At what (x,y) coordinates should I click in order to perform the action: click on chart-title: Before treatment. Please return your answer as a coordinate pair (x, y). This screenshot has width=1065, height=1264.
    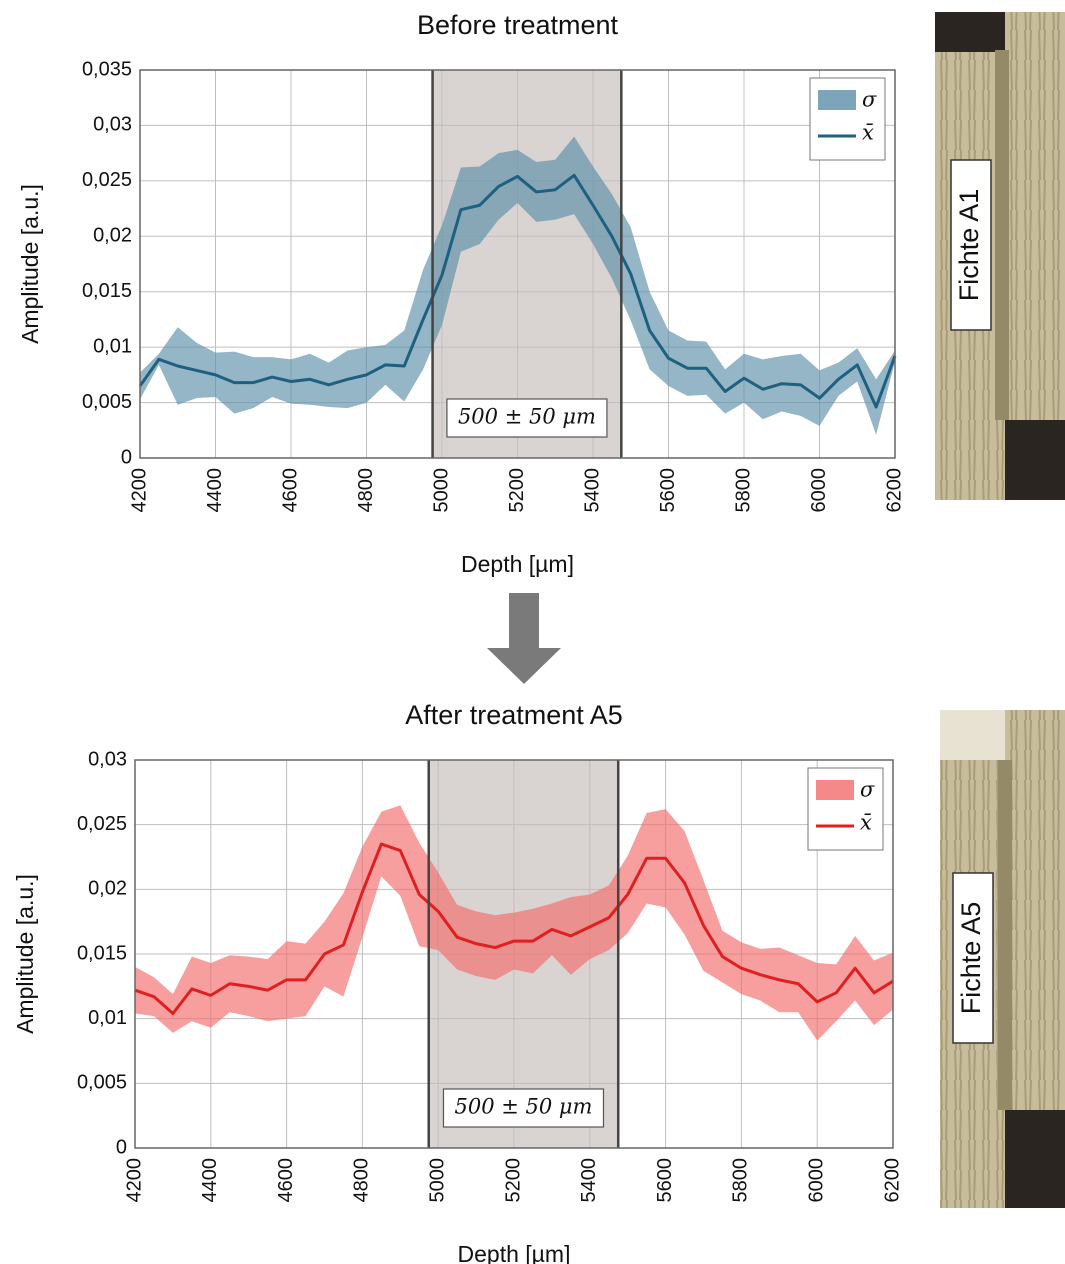
    Looking at the image, I should click on (518, 25).